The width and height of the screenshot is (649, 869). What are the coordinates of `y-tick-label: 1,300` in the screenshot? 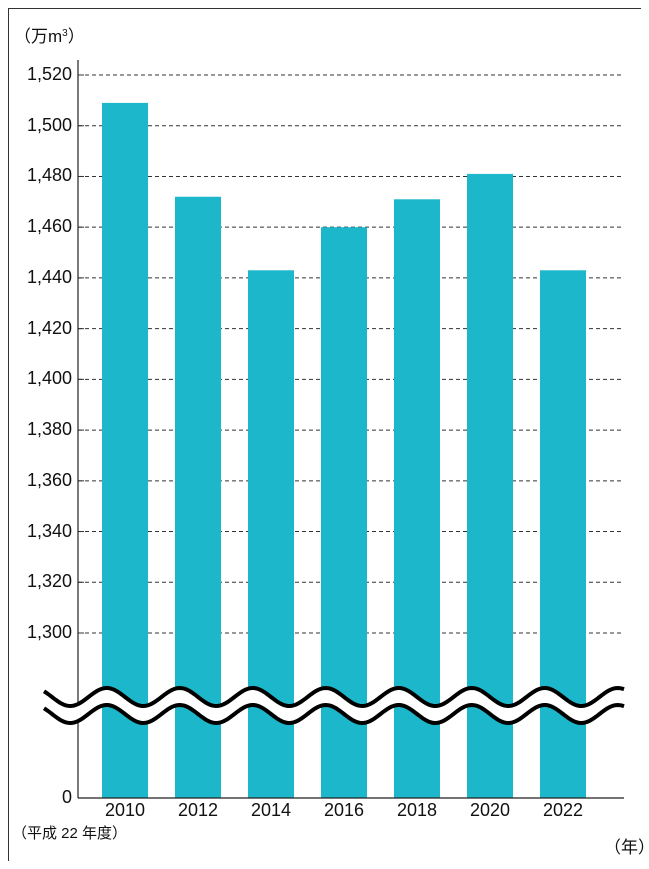 It's located at (49, 632).